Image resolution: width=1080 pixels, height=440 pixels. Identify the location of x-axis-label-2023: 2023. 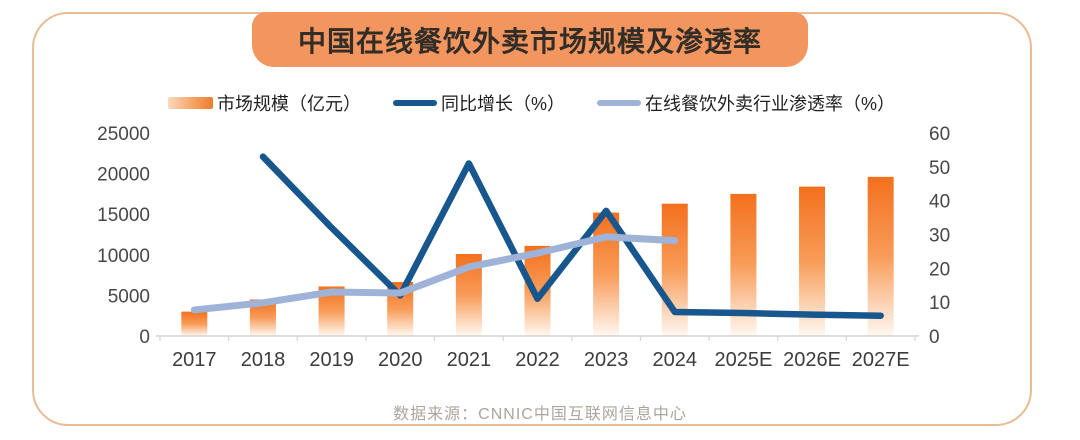
(606, 360).